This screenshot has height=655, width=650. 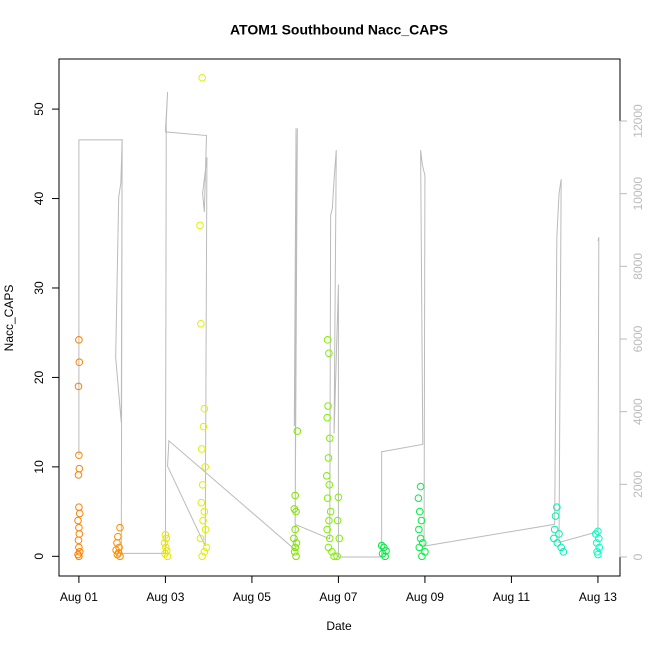 What do you see at coordinates (339, 30) in the screenshot?
I see `chart-title: ATOM1 Southbound Nacc_CAPS` at bounding box center [339, 30].